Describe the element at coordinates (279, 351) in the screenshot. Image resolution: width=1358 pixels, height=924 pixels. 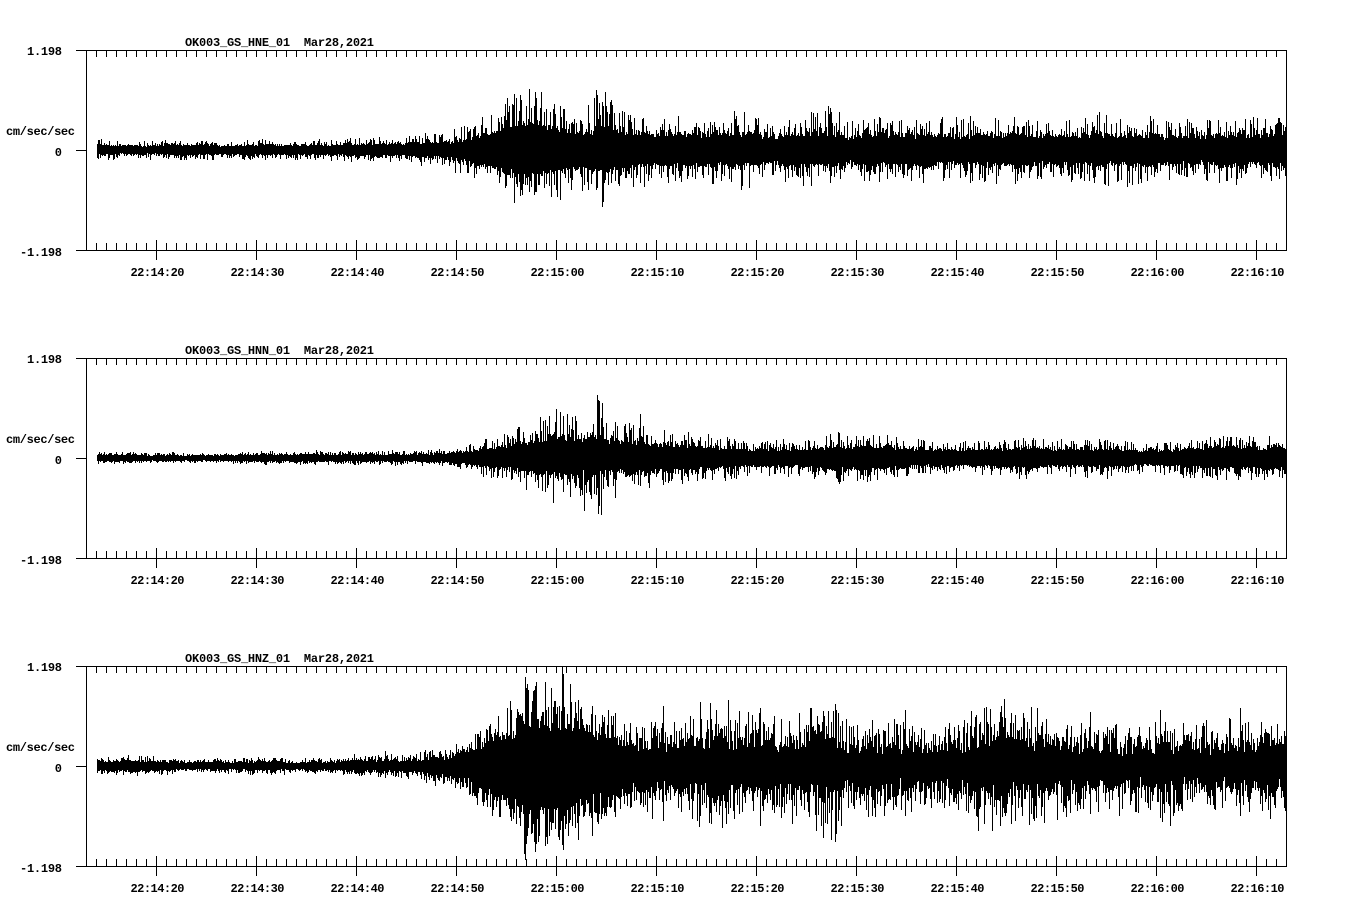
I see `svg-text: OK003_GS_HNN_01 Mar28,2021` at that location.